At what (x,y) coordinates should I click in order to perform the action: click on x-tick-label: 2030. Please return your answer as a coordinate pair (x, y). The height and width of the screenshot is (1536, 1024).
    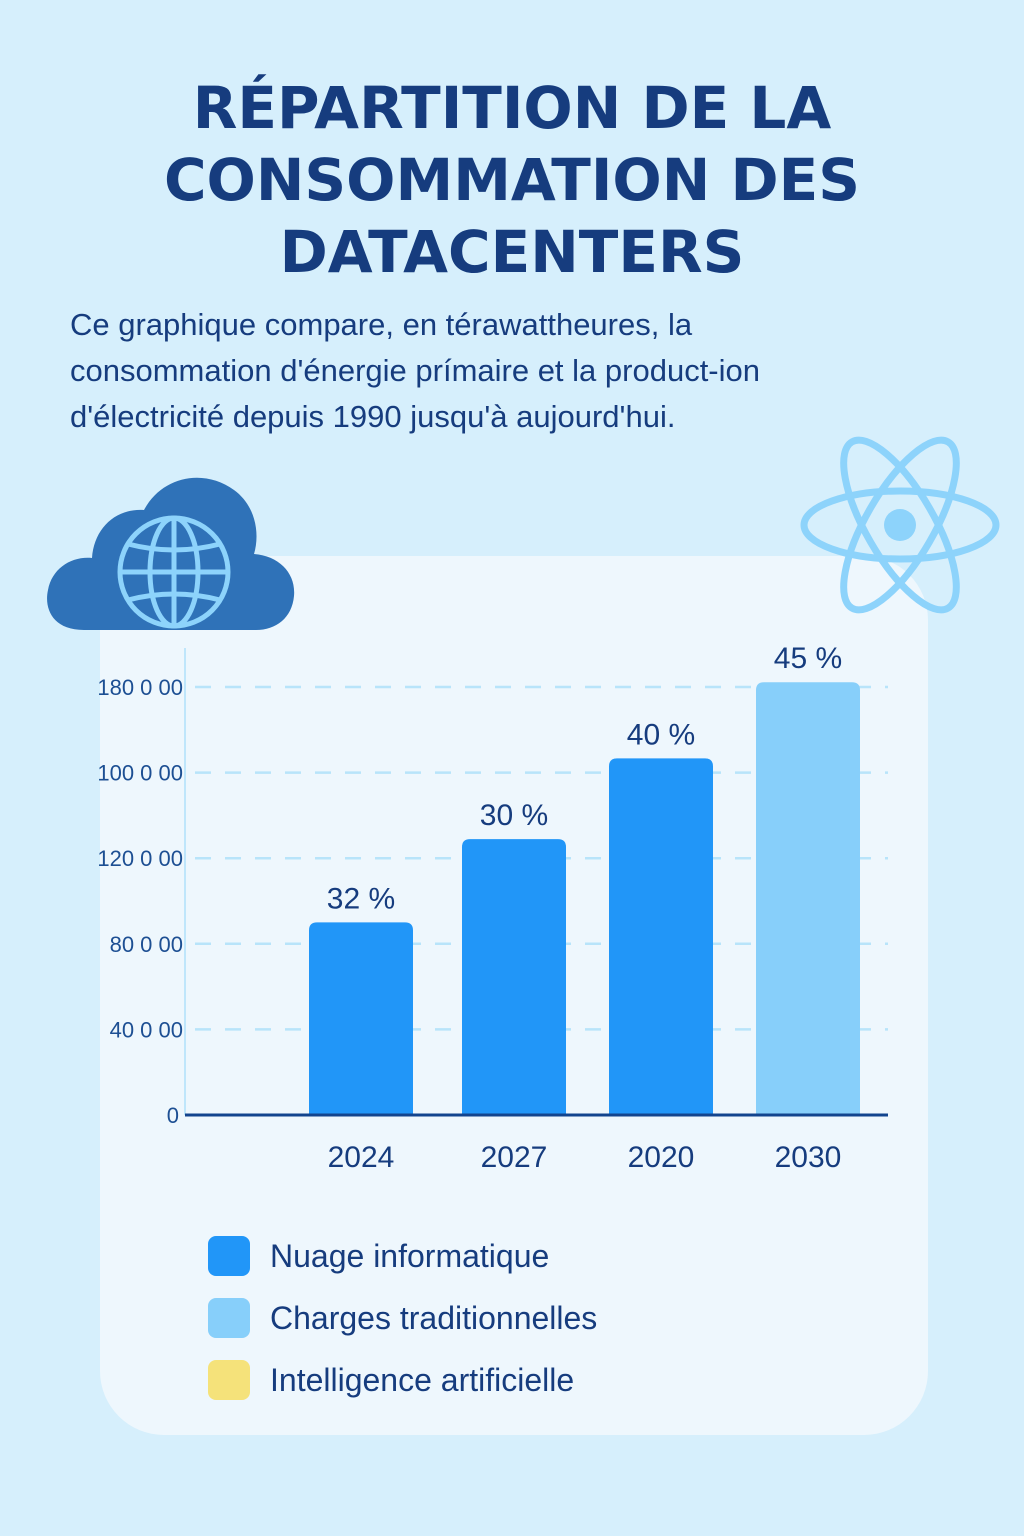
    Looking at the image, I should click on (808, 1157).